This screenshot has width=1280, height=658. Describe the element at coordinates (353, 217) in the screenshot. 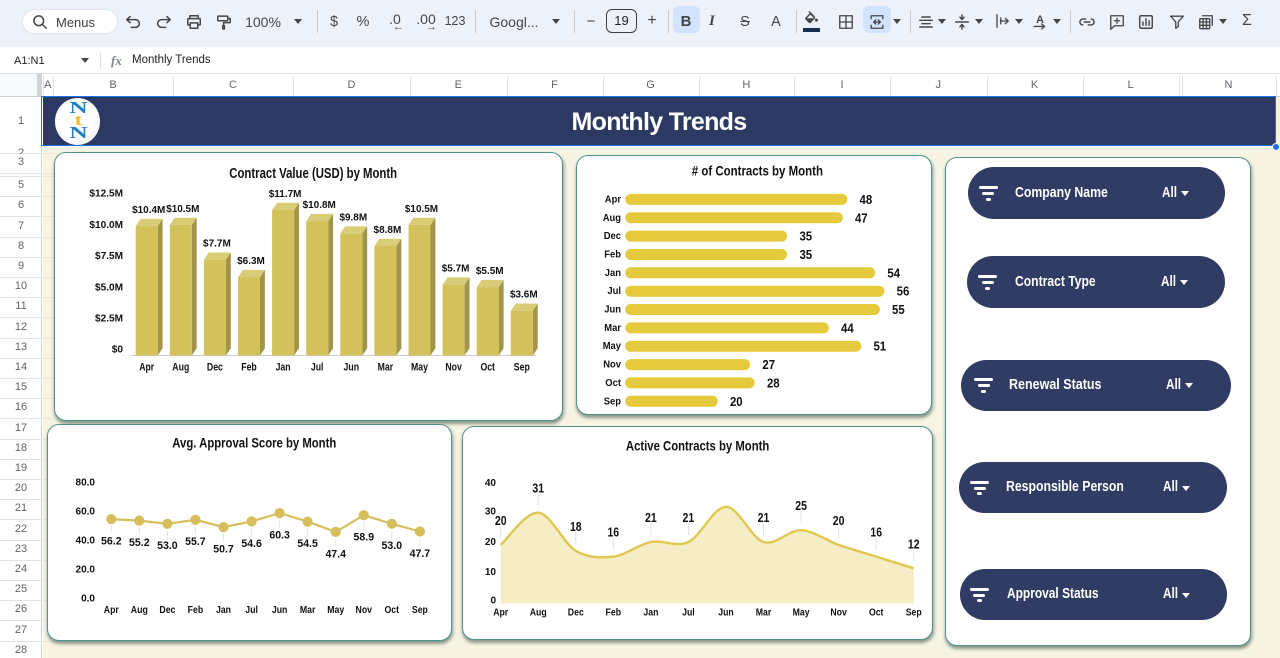

I see `svg-text: $9.8M` at that location.